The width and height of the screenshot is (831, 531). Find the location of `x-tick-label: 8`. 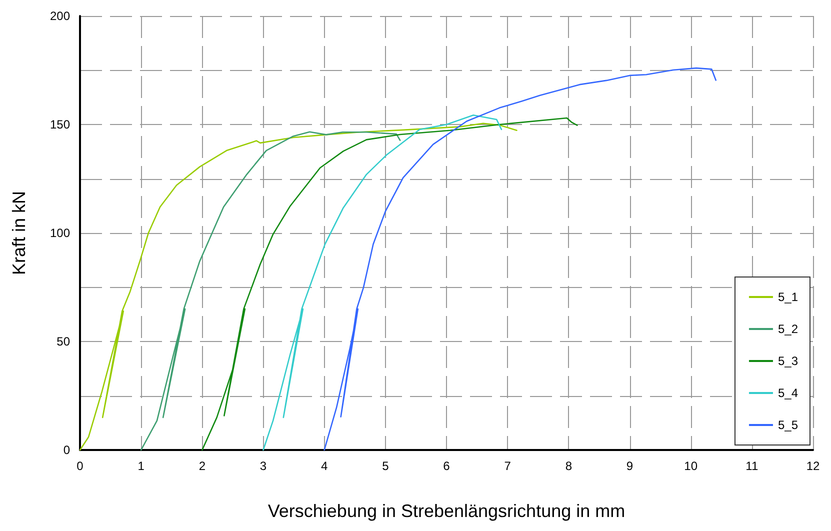

x-tick-label: 8 is located at coordinates (568, 466).